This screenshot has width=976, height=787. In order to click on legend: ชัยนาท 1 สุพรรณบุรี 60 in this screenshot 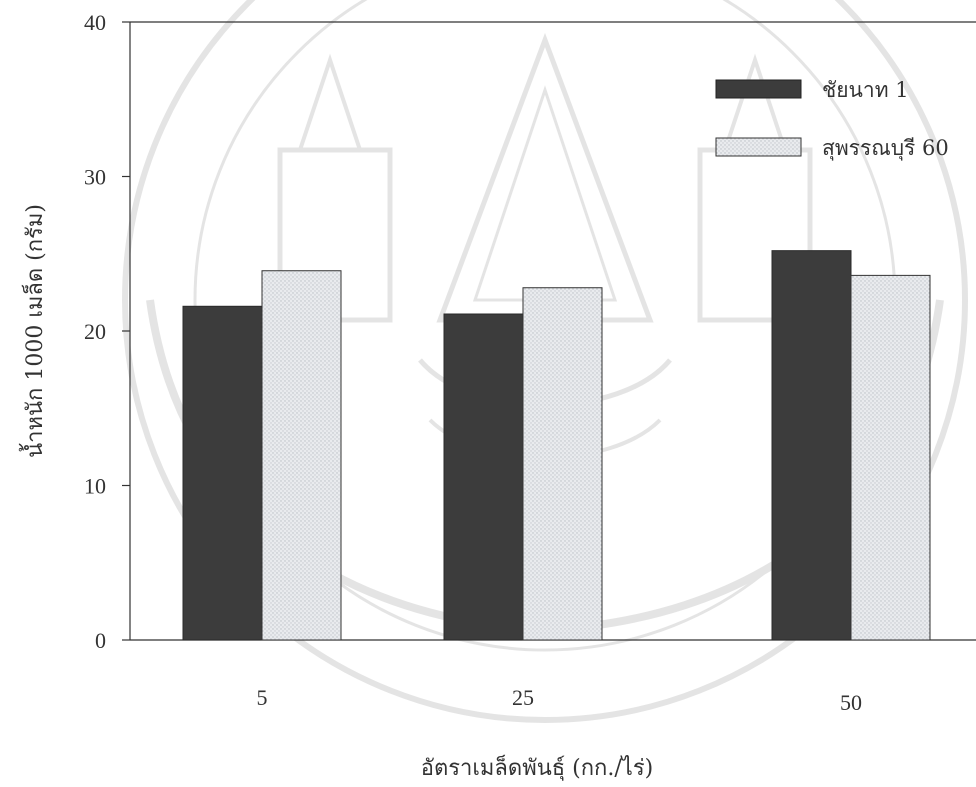, I will do `click(832, 119)`.